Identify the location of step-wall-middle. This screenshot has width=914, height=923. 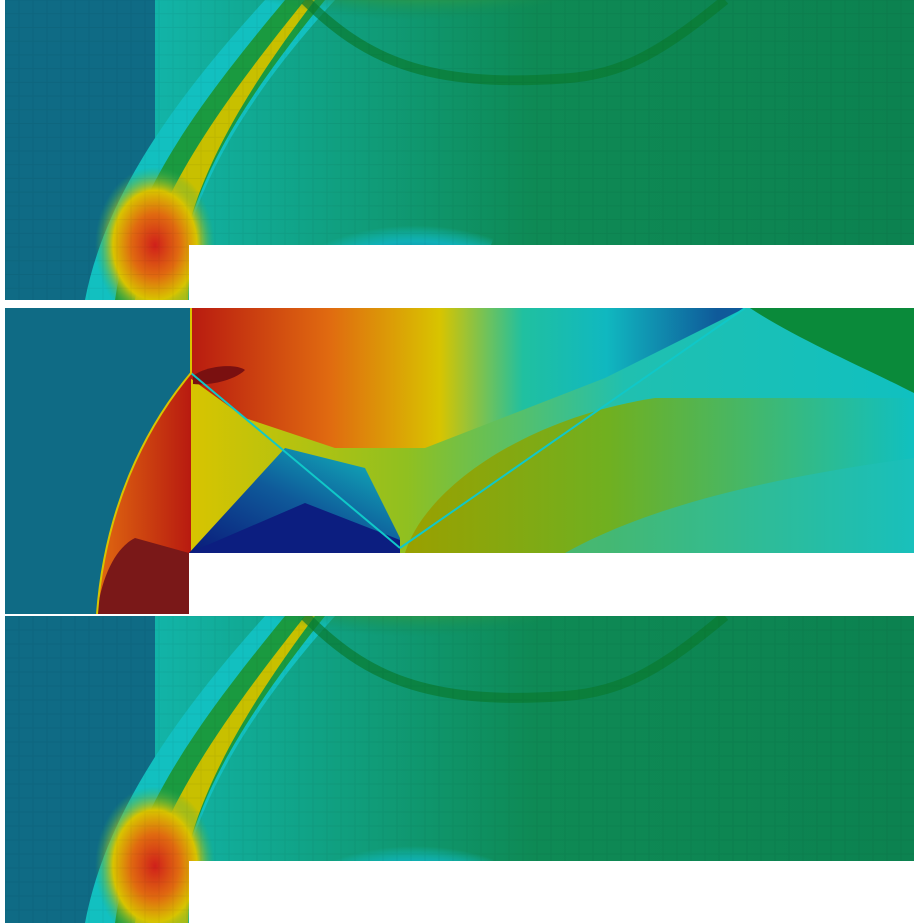
(551, 583).